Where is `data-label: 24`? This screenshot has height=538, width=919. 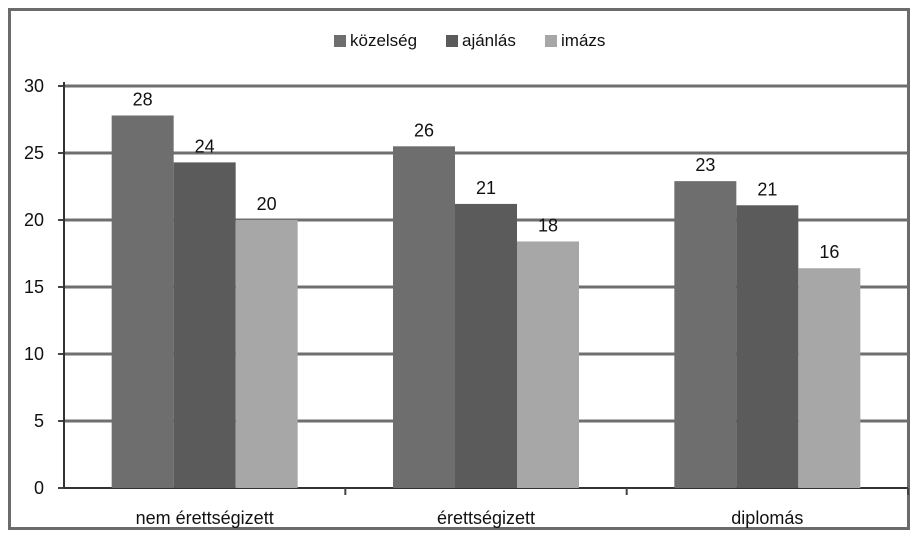 data-label: 24 is located at coordinates (205, 146).